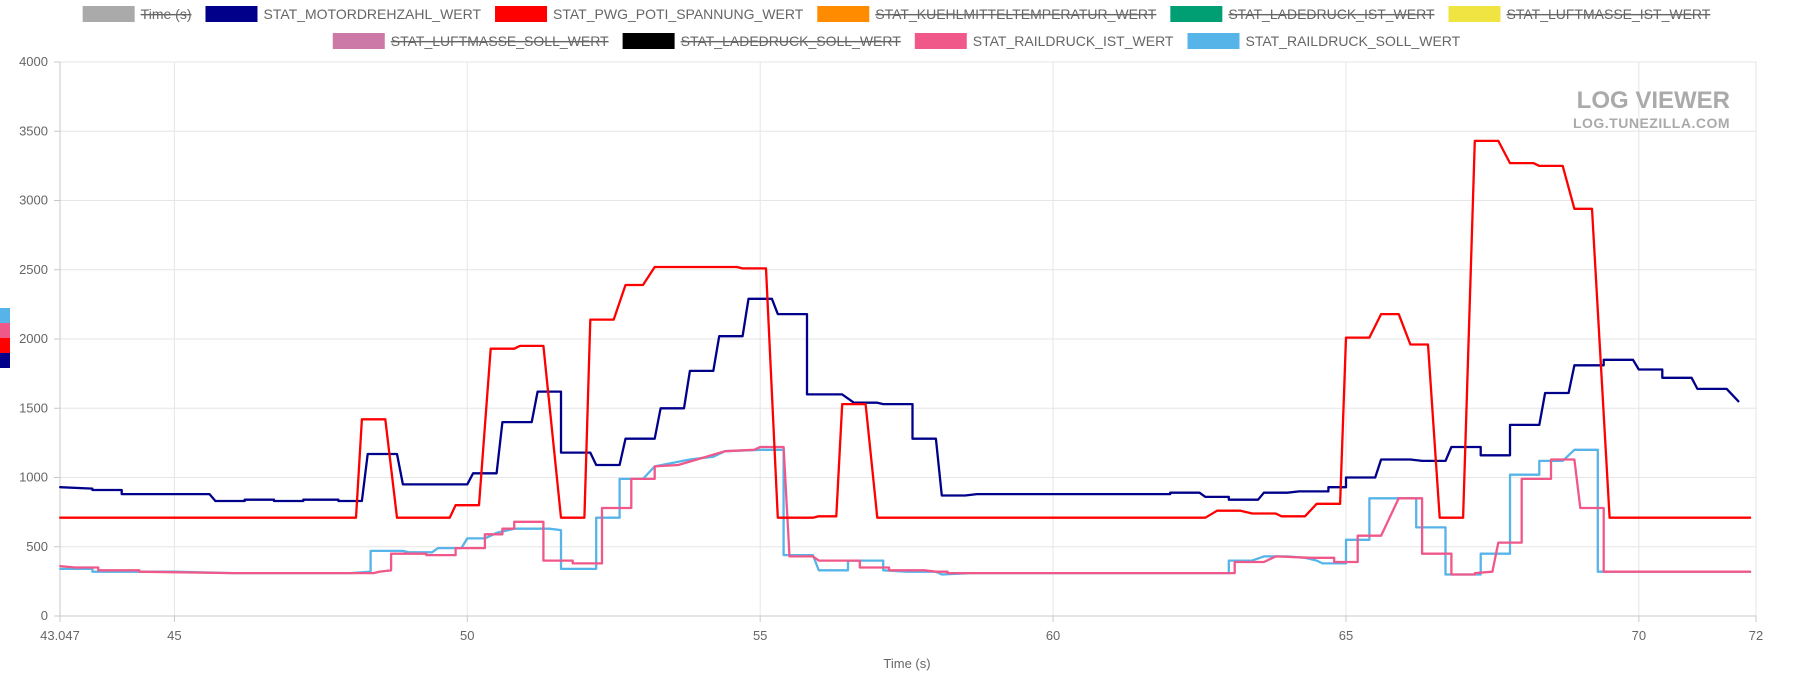 The image size is (1793, 682). I want to click on x-tick-label: 72, so click(1756, 635).